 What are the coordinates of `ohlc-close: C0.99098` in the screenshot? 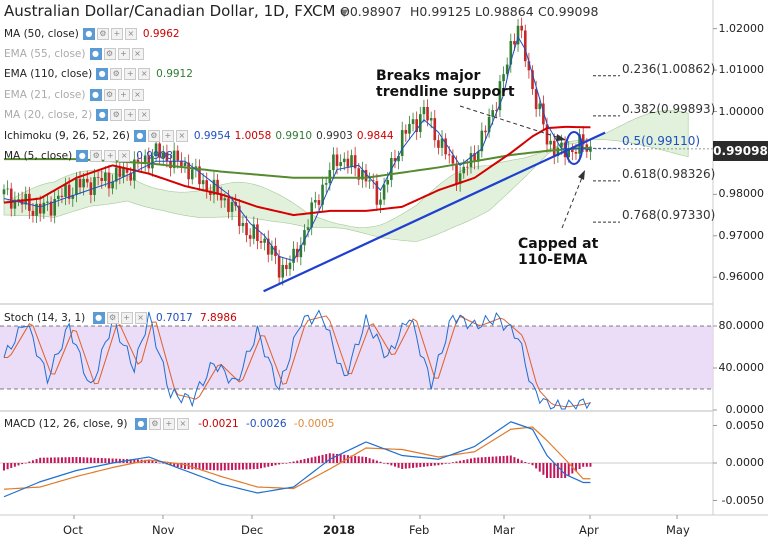 It's located at (568, 11).